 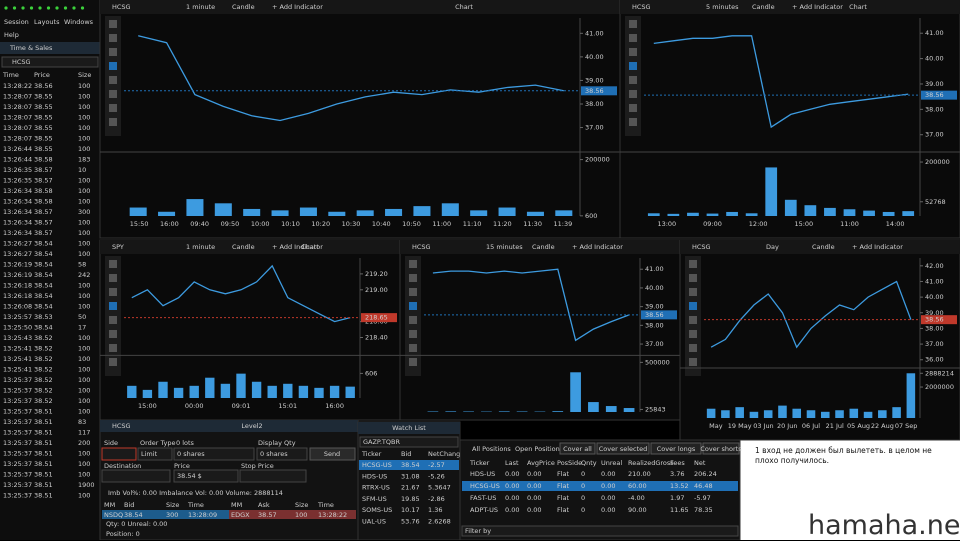 What do you see at coordinates (410, 499) in the screenshot?
I see `watch-cell: 19.85` at bounding box center [410, 499].